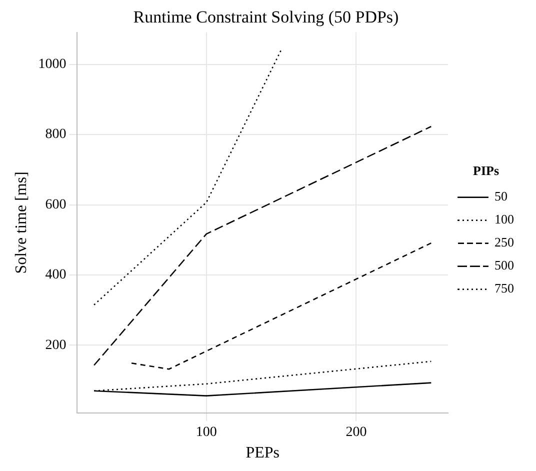 The height and width of the screenshot is (471, 536). What do you see at coordinates (55, 204) in the screenshot?
I see `y-tick-label: 600` at bounding box center [55, 204].